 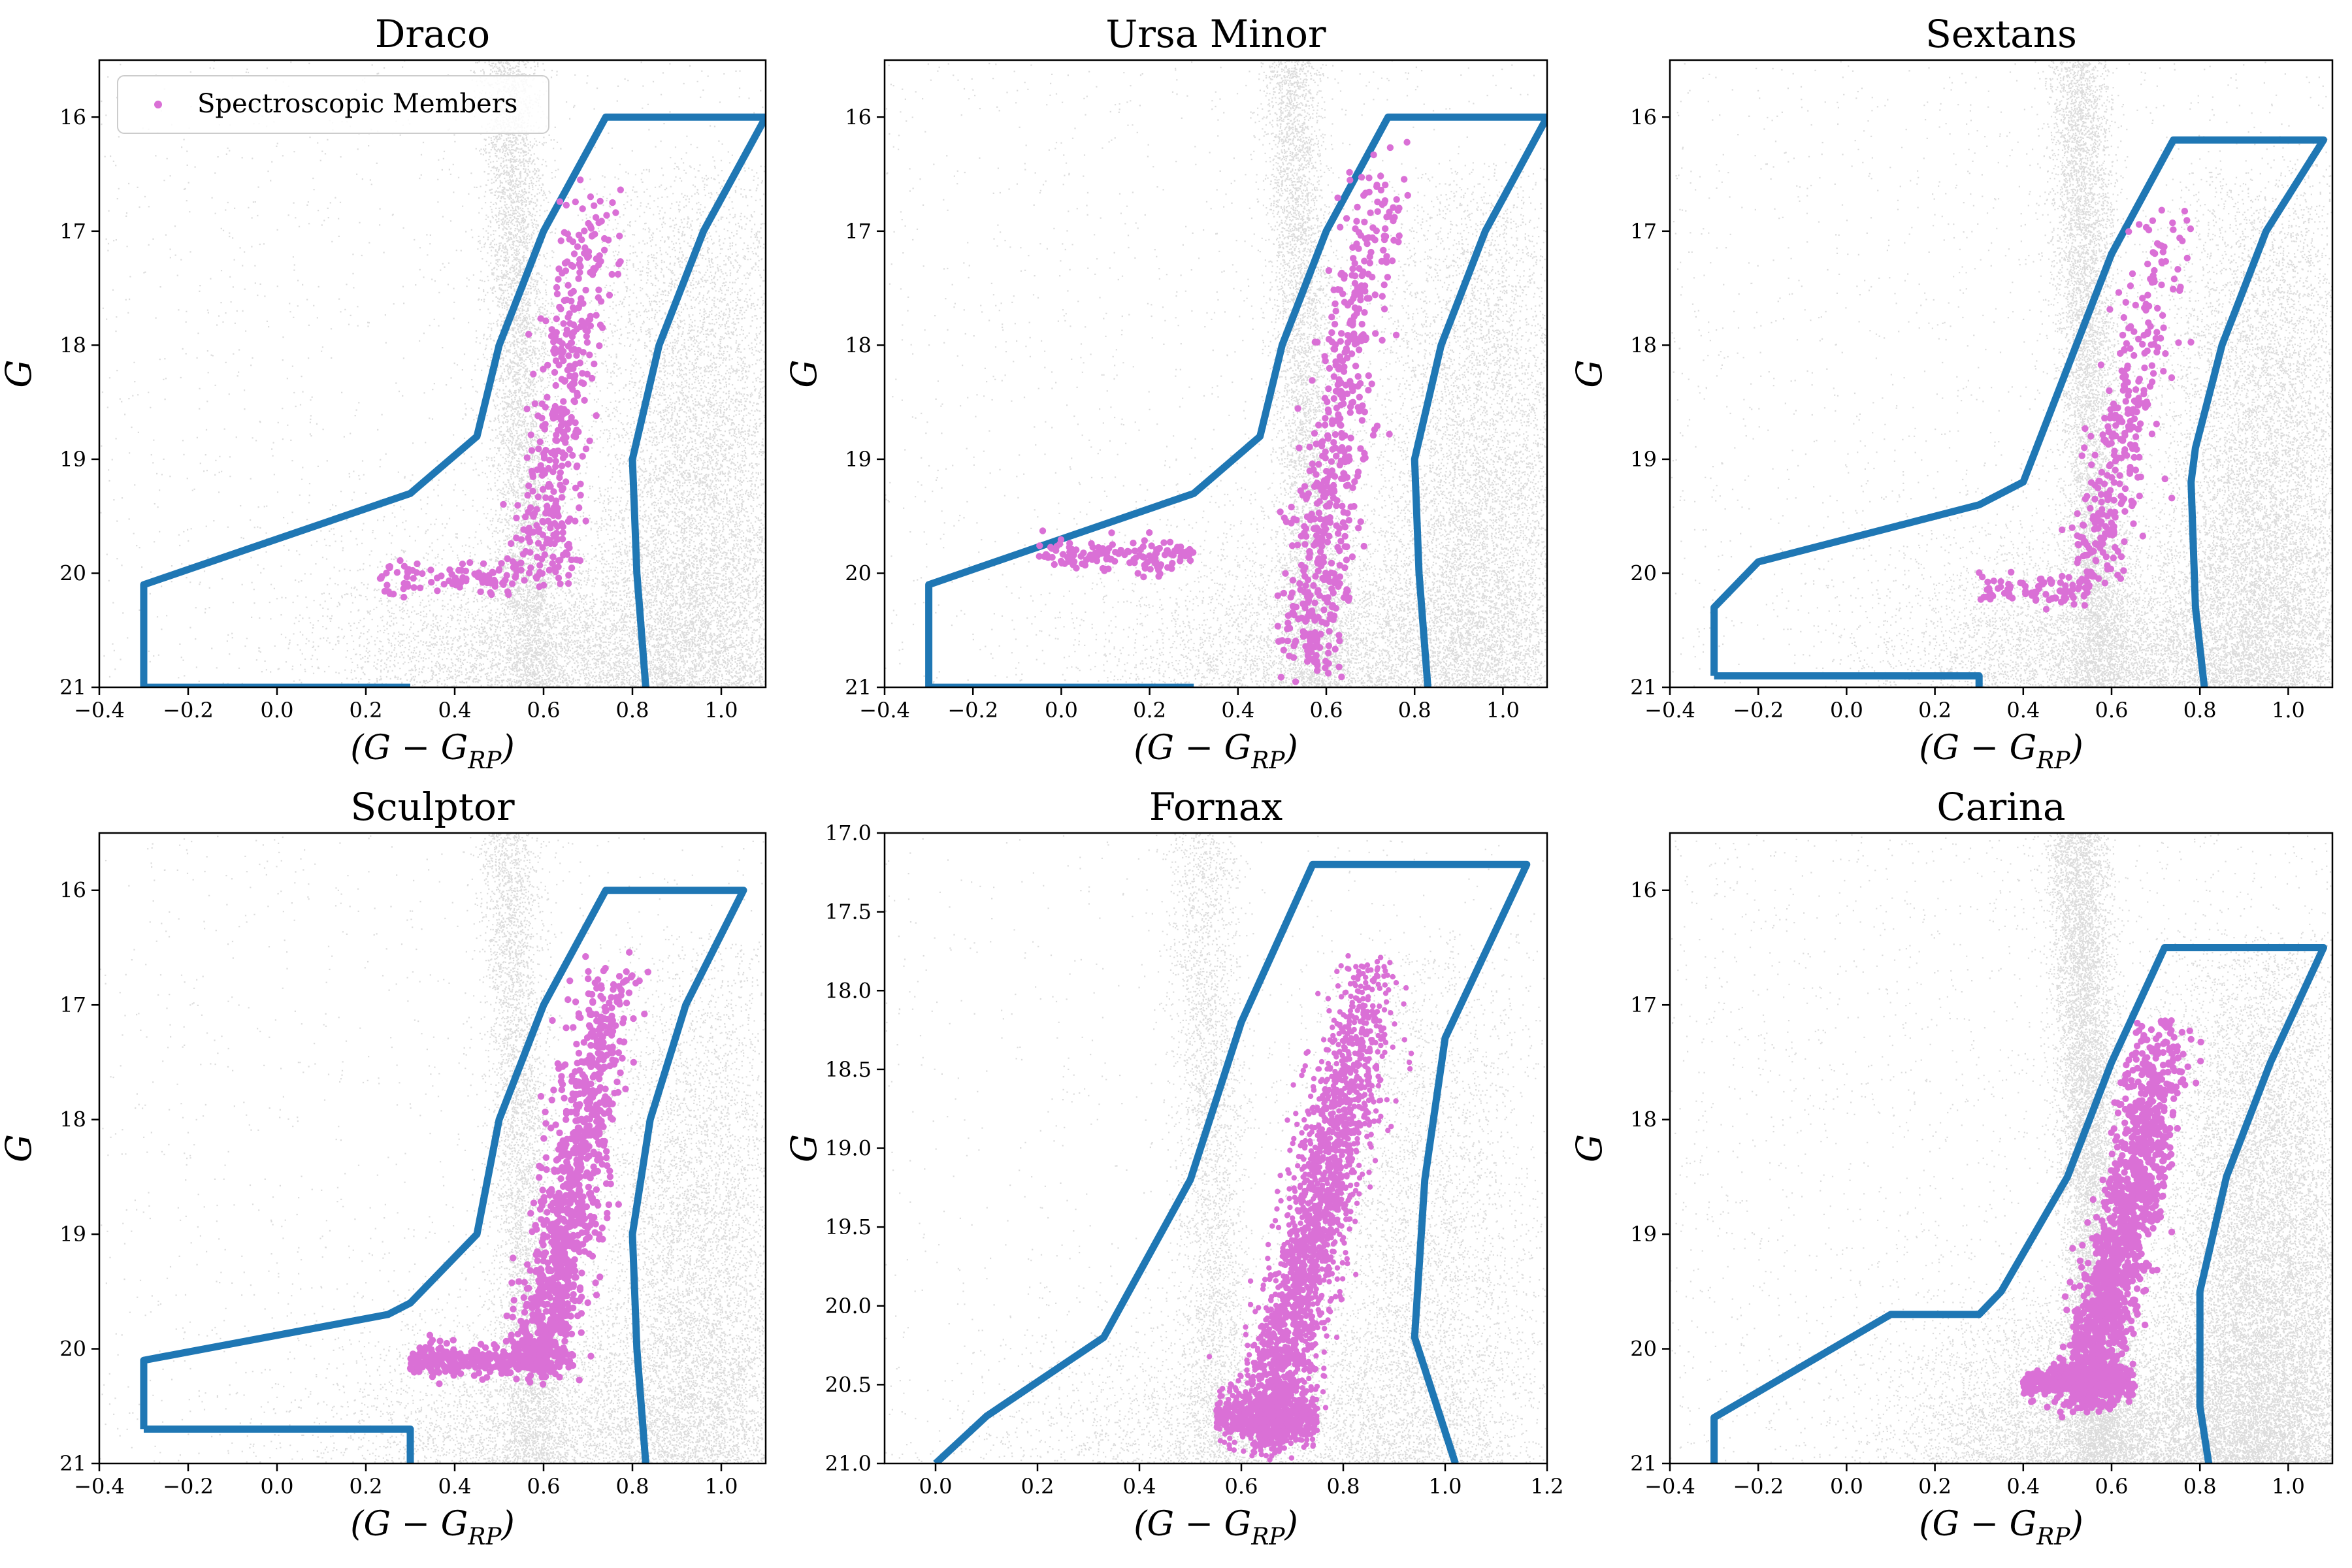 I want to click on plot-area, so click(x=1317, y=374).